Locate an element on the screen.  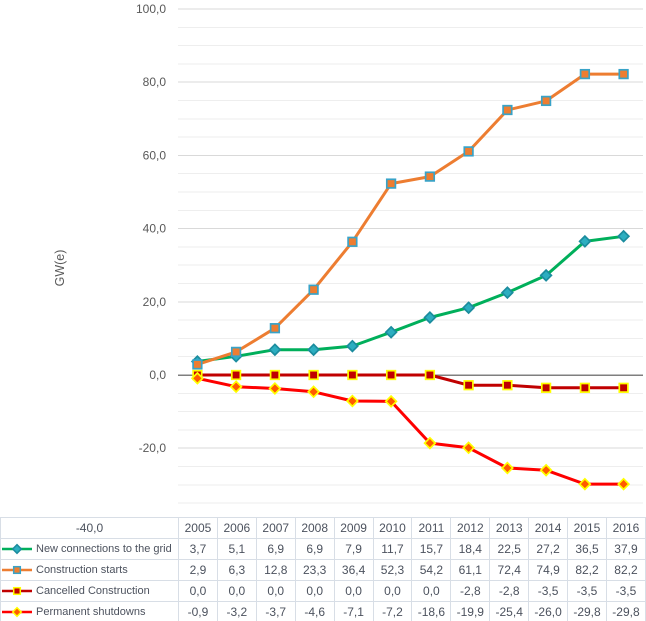
year-header-cell: 2006 is located at coordinates (236, 528).